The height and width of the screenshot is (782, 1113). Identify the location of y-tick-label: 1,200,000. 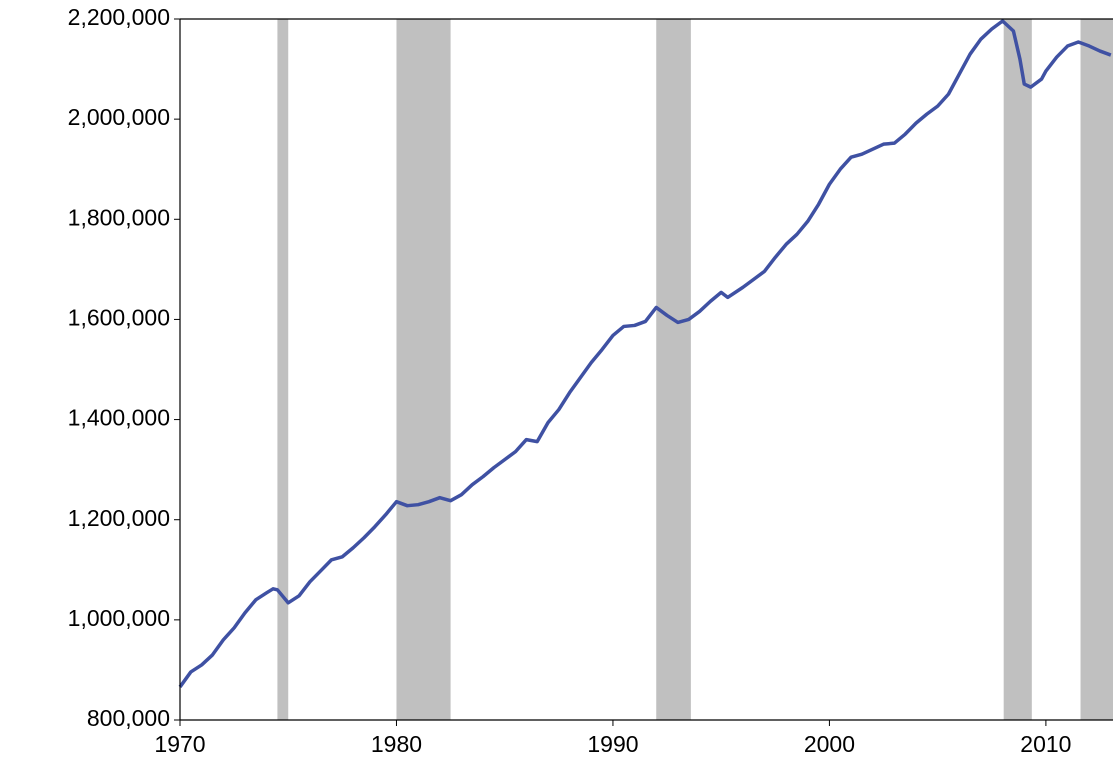
(119, 518).